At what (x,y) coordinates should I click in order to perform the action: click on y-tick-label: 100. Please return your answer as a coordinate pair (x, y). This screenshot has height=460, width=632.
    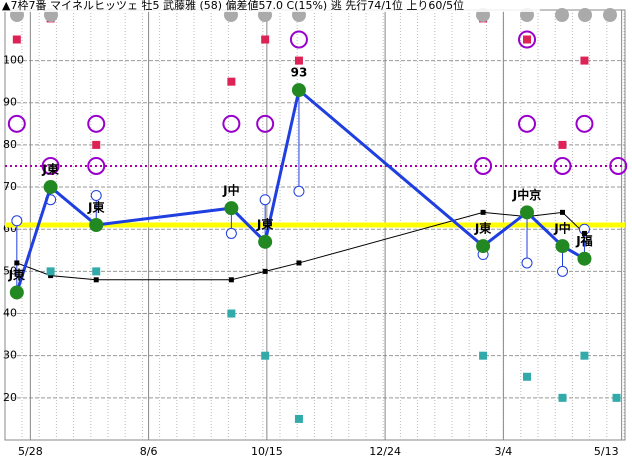
    Looking at the image, I should click on (13, 60).